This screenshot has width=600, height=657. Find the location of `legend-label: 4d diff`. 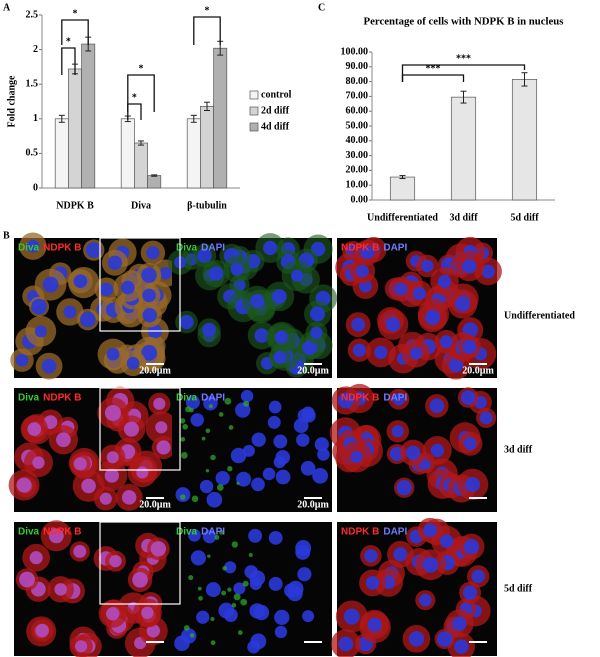

legend-label: 4d diff is located at coordinates (275, 126).